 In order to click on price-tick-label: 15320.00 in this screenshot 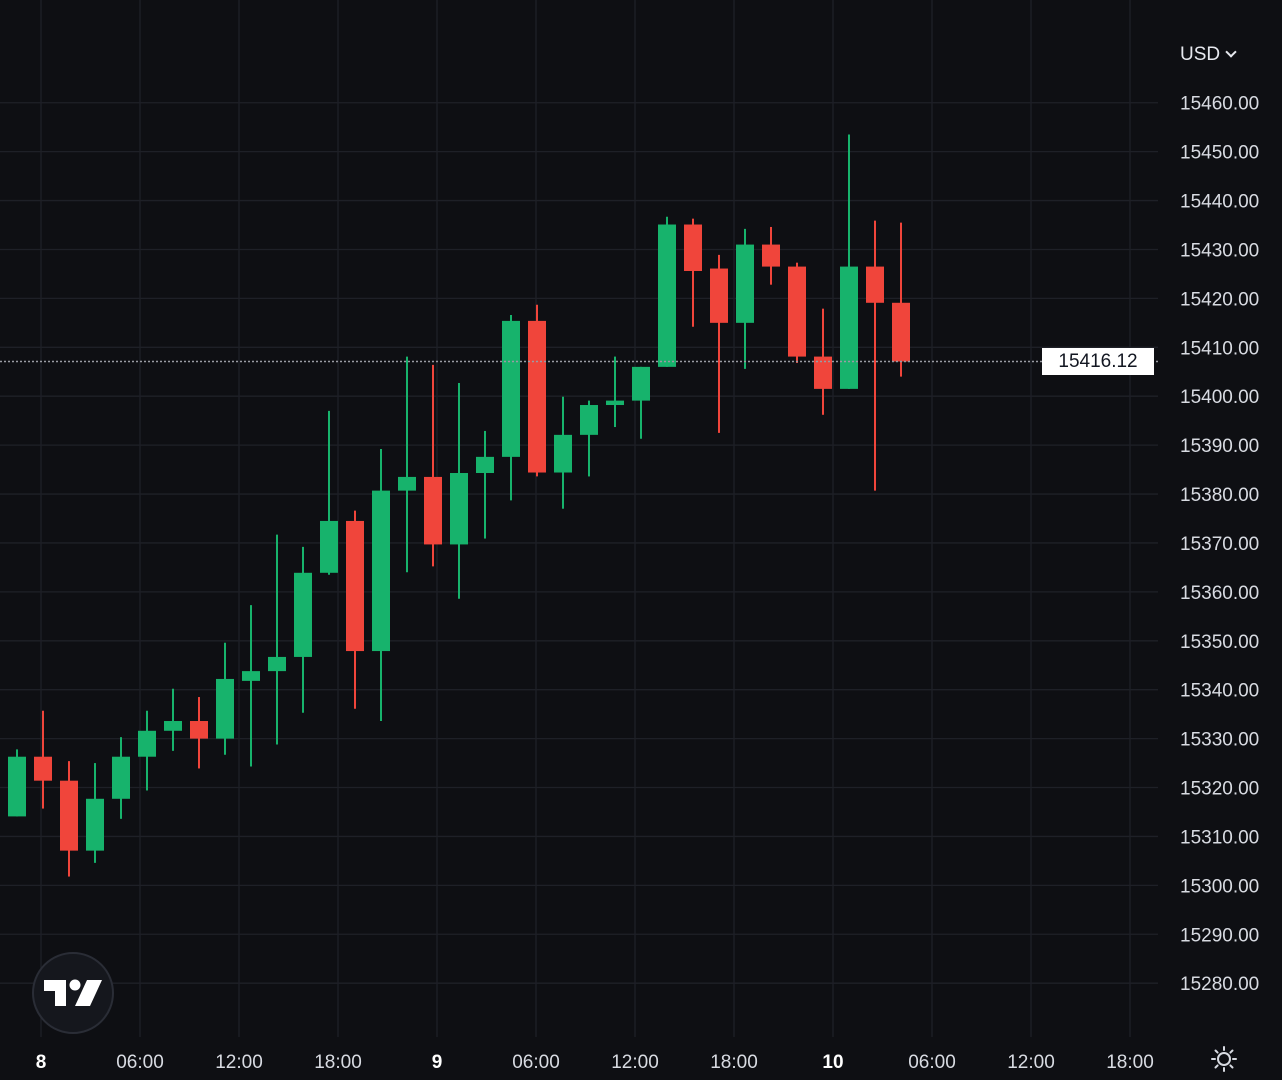, I will do `click(1219, 789)`.